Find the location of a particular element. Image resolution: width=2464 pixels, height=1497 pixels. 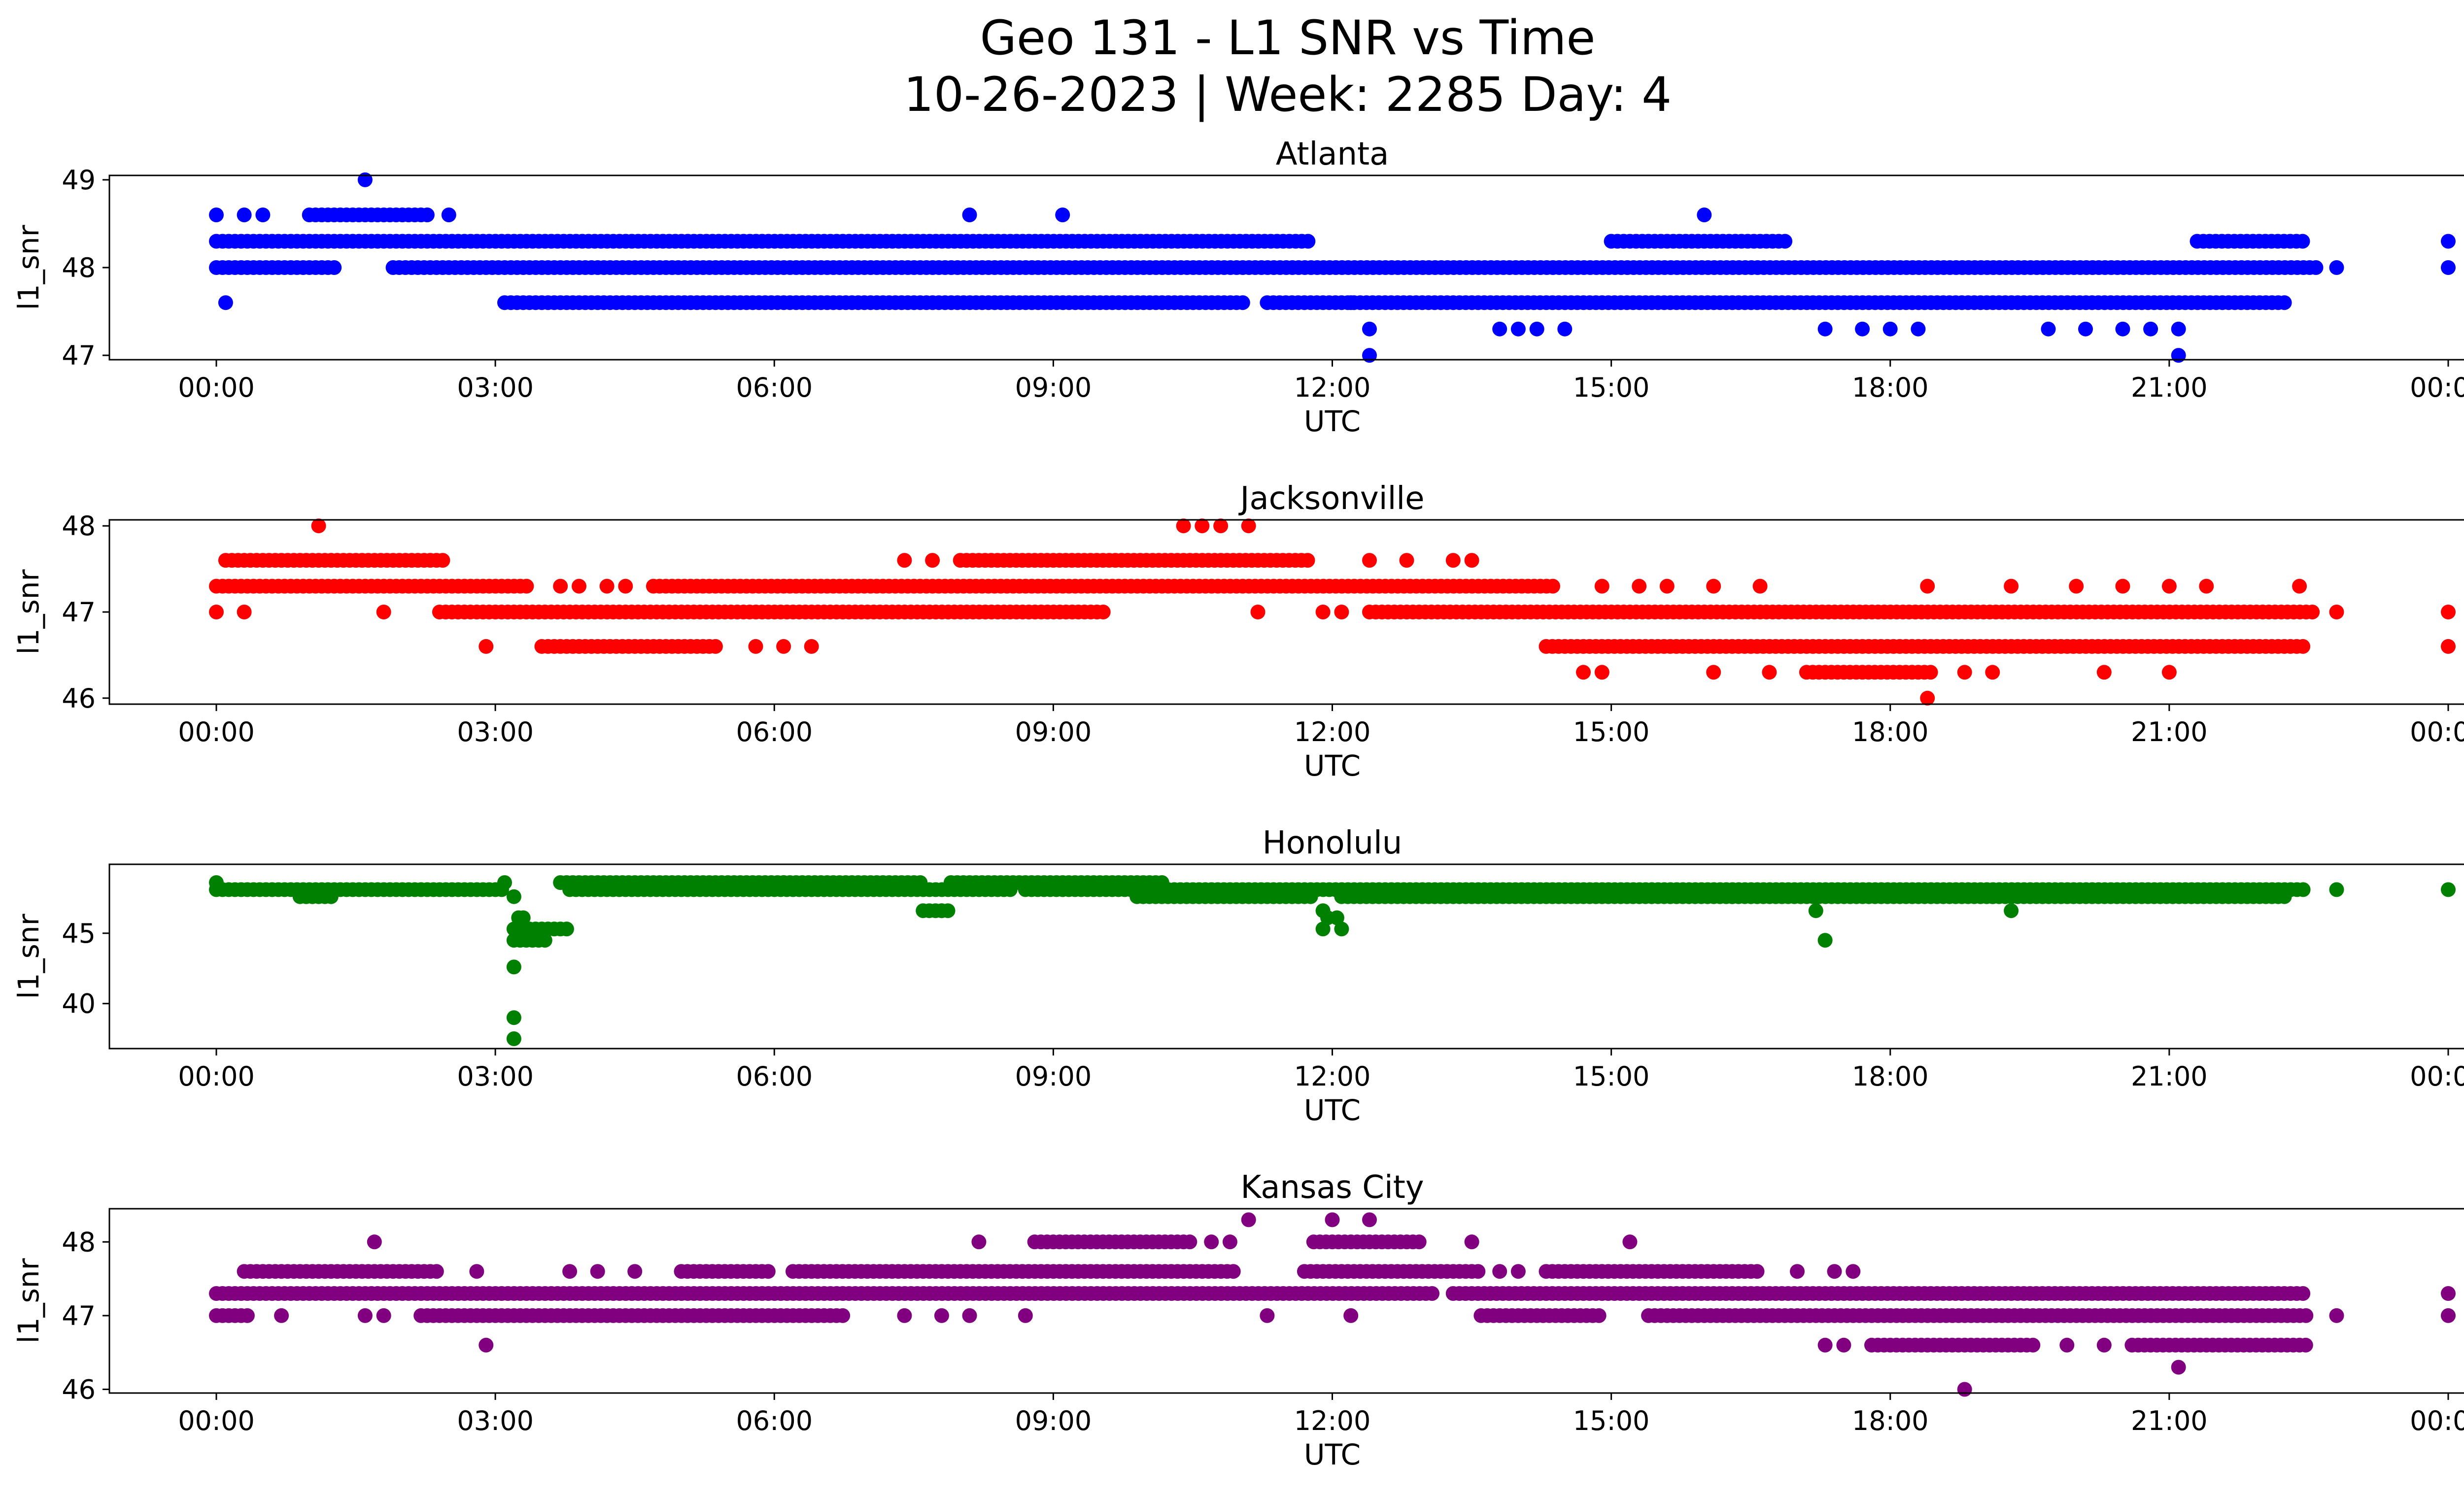

panel-title-honolulu: Honolulu is located at coordinates (1333, 843).